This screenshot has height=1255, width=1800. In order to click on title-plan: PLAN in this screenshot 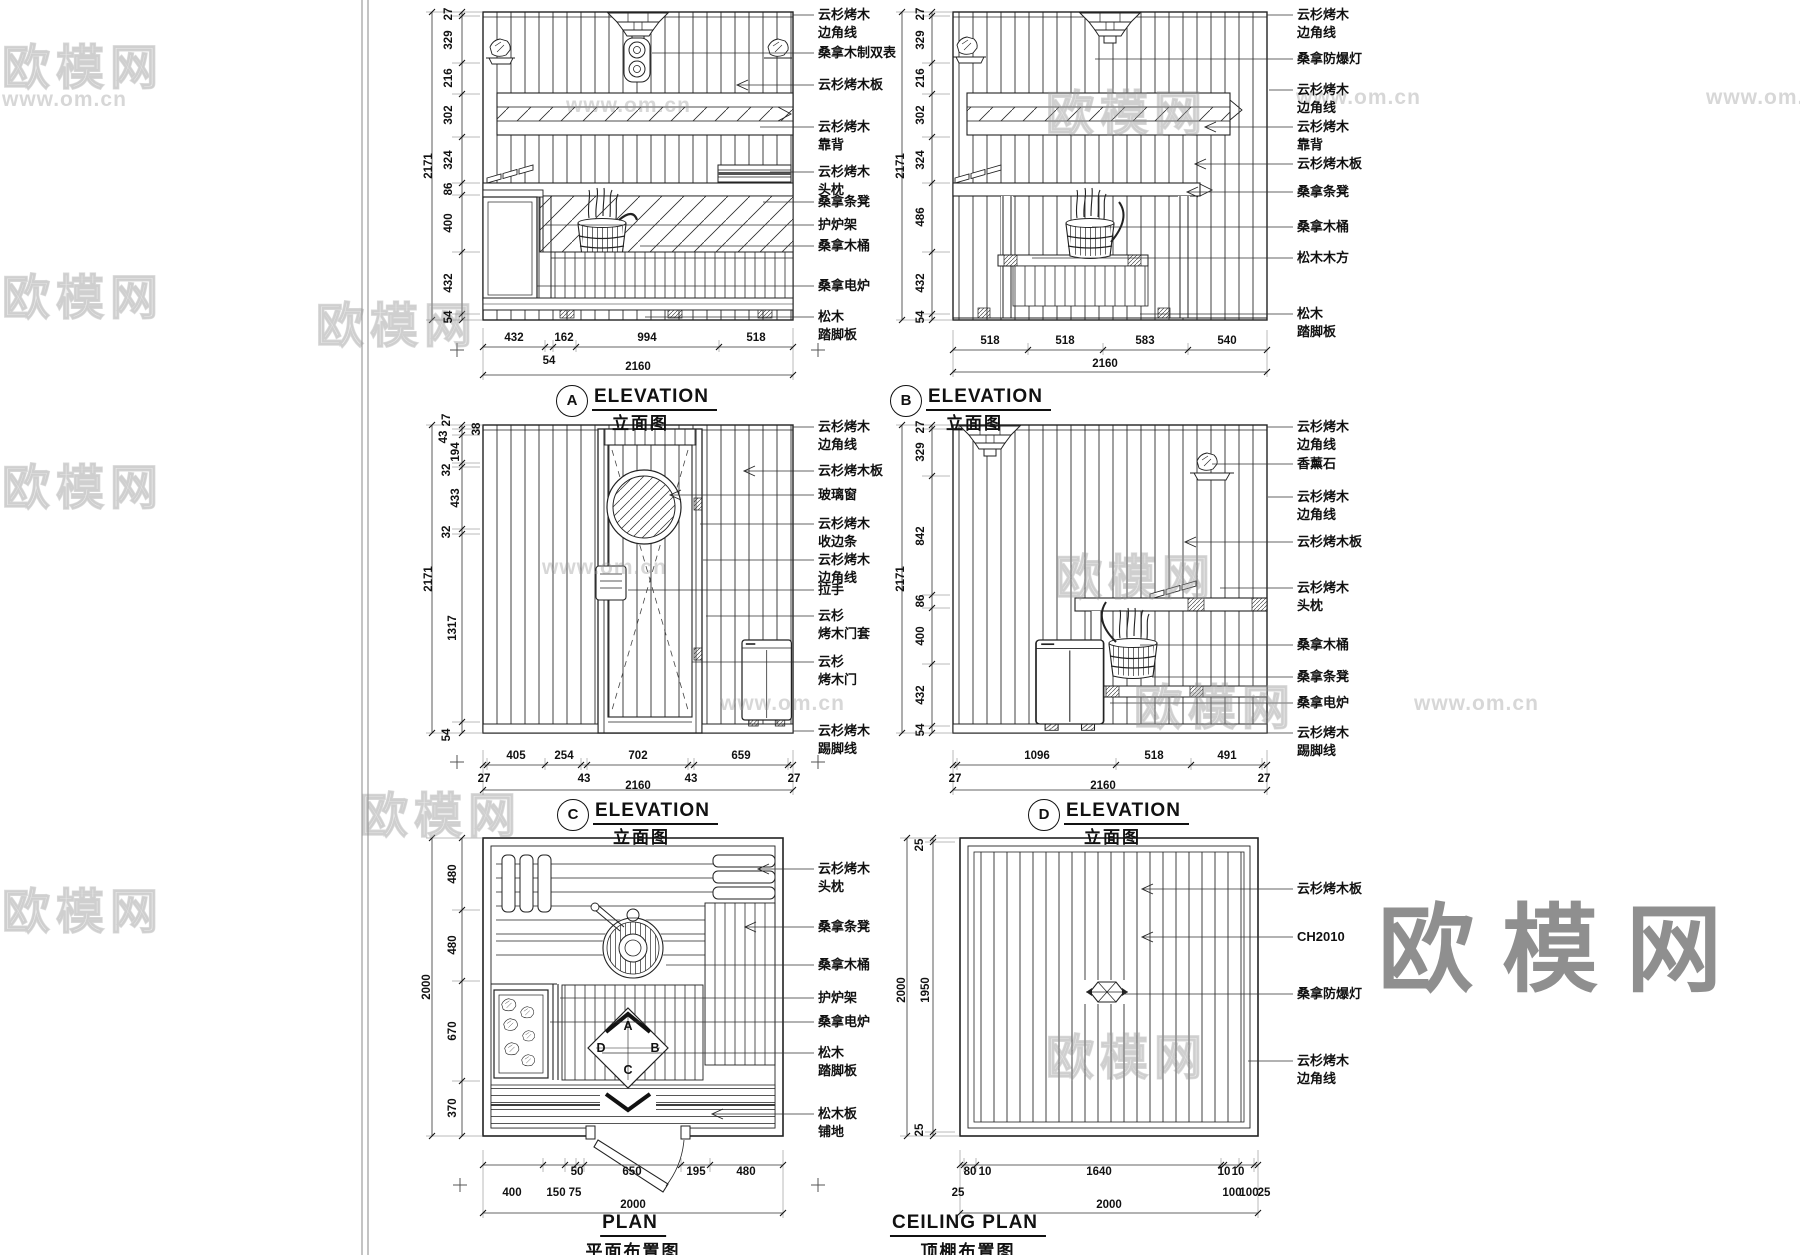, I will do `click(633, 1224)`.